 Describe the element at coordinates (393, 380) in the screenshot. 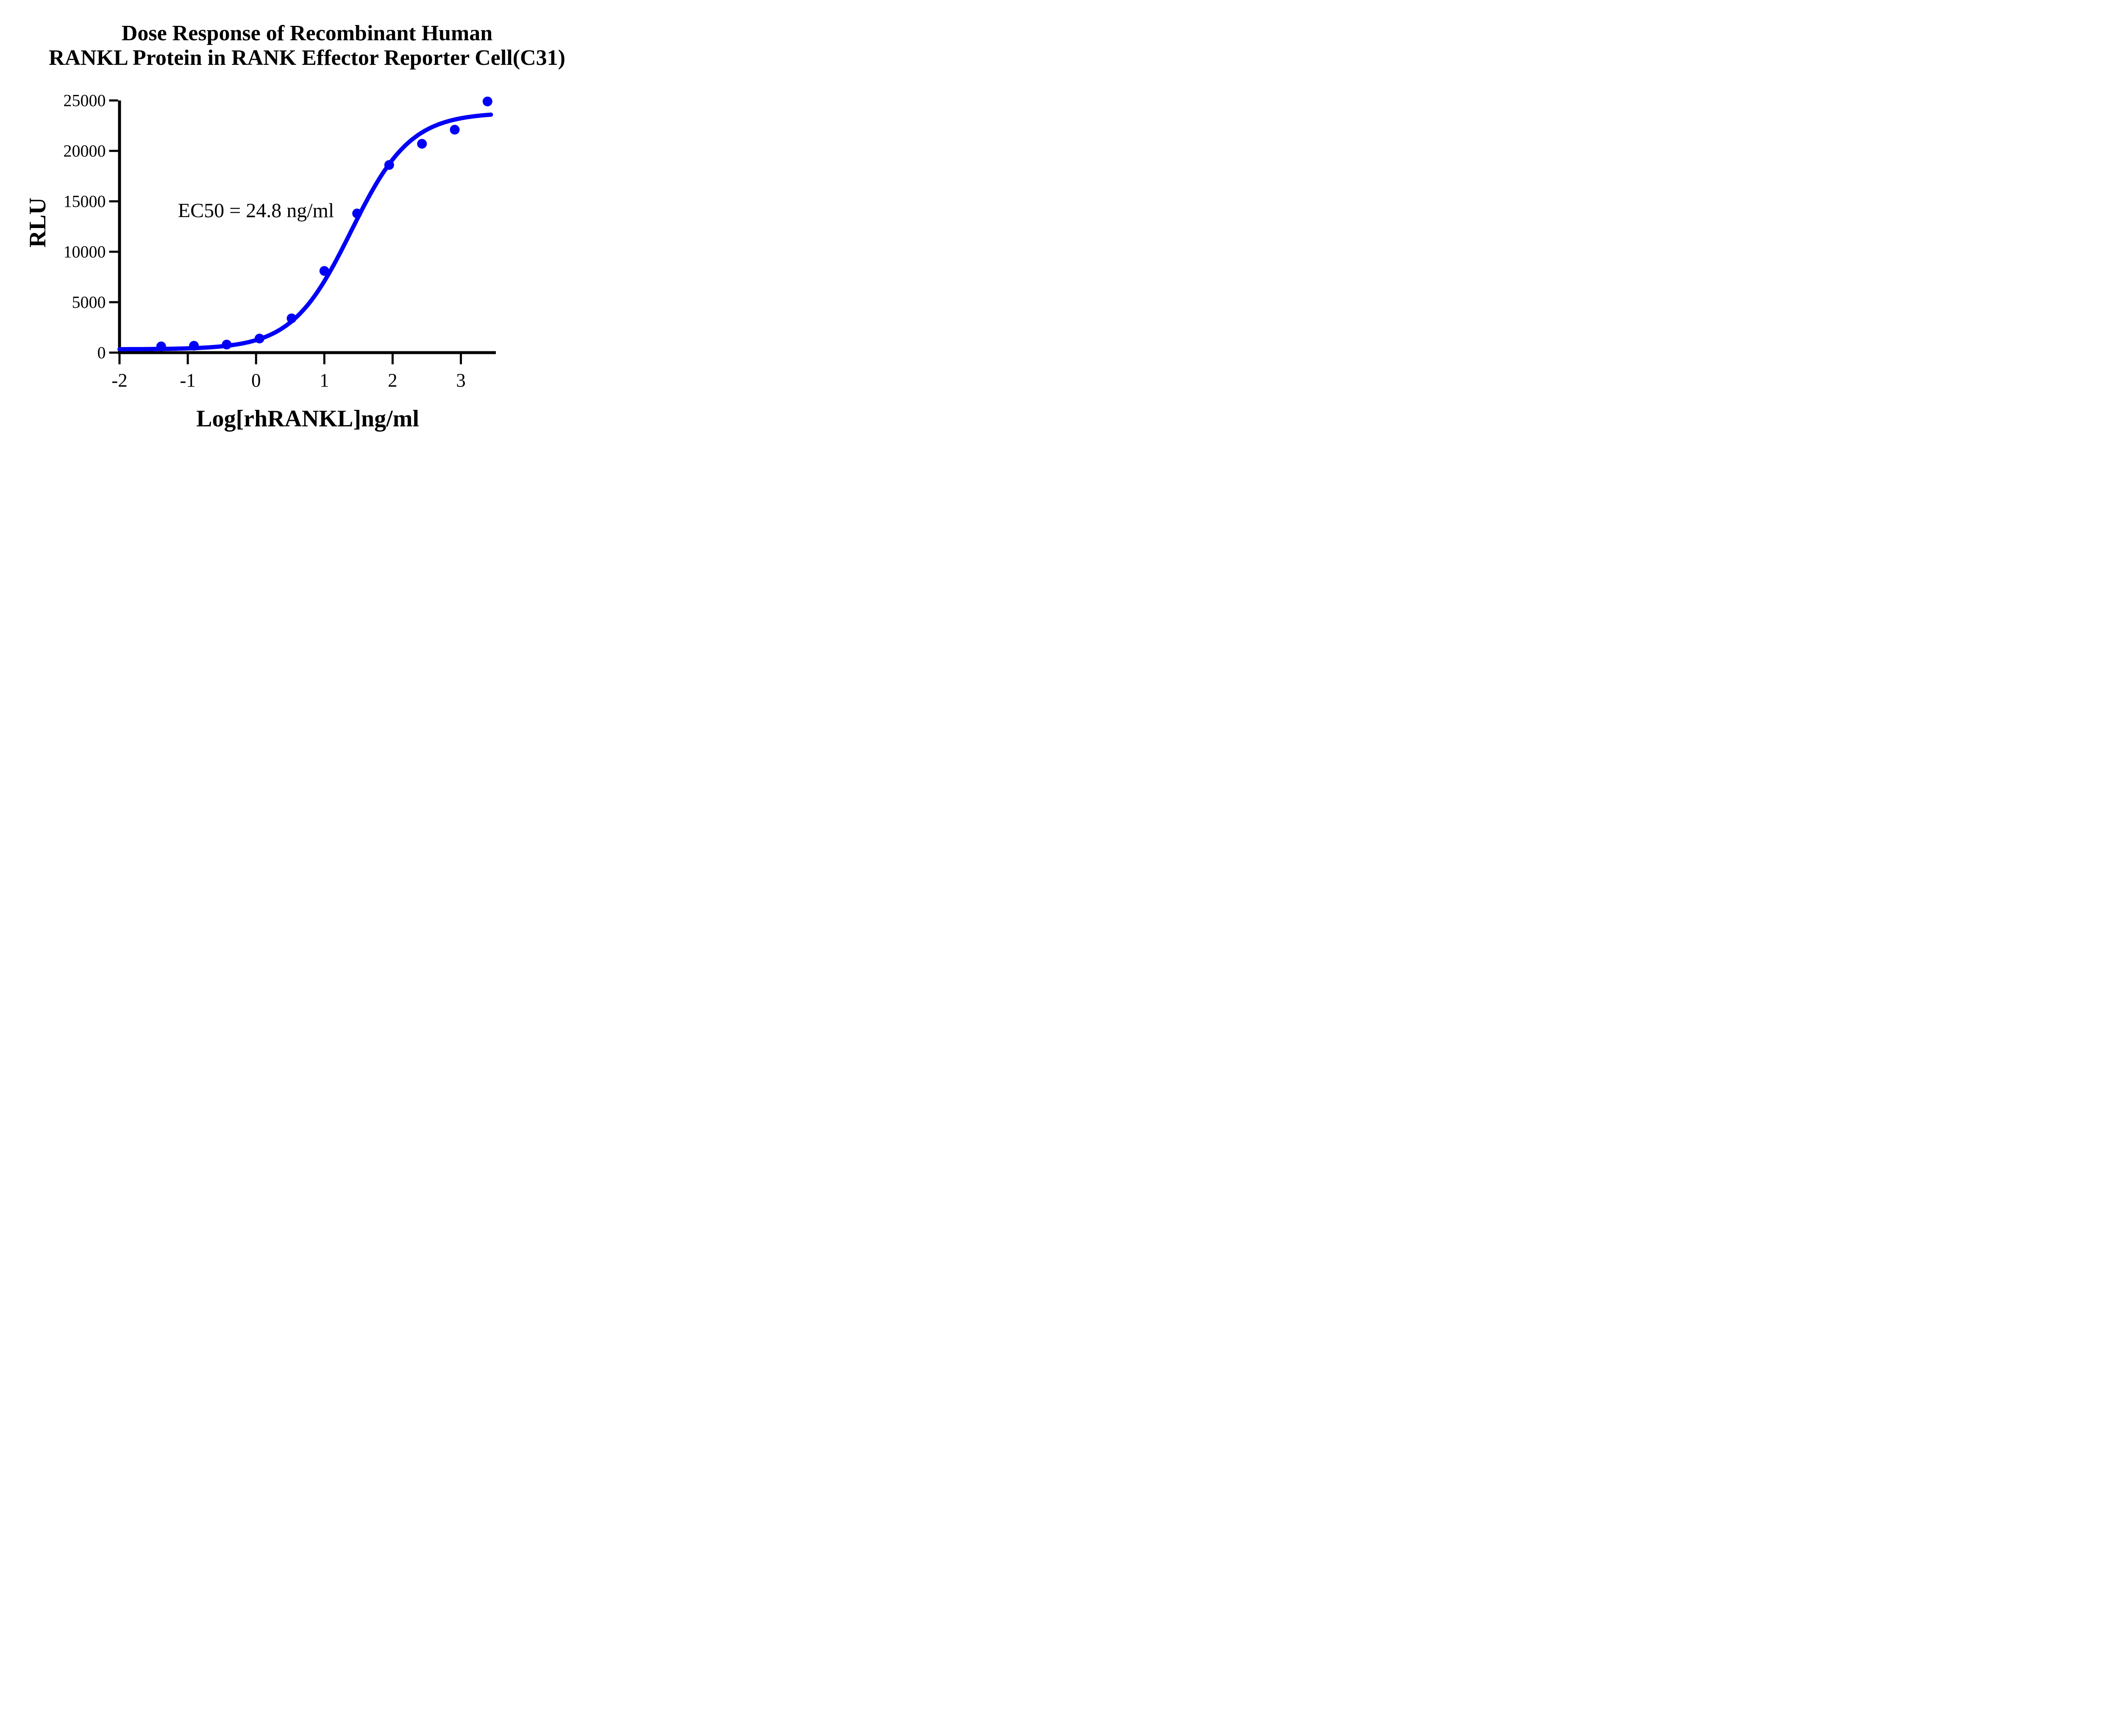

I see `x-tick-label: 2` at that location.